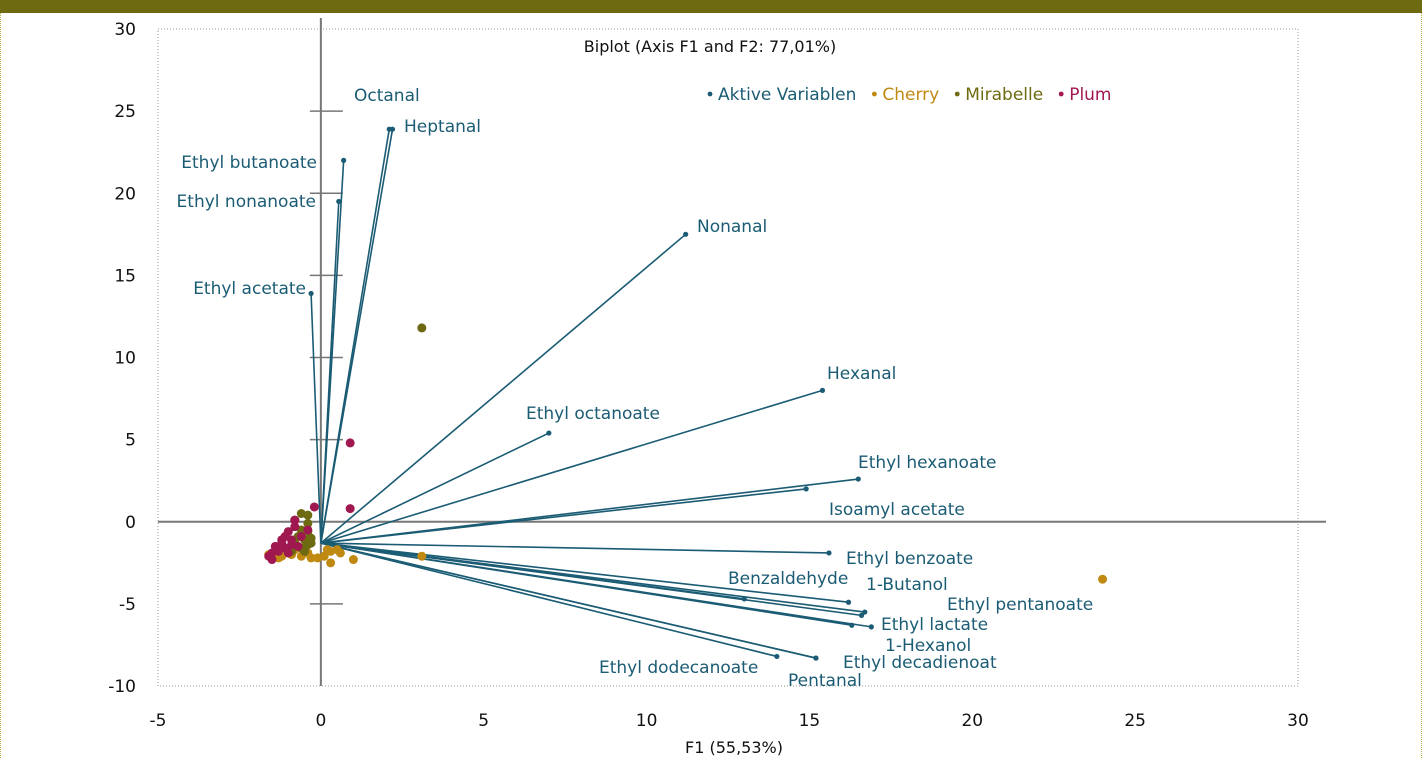 The width and height of the screenshot is (1422, 758). I want to click on variable-label: 1-Butanol, so click(907, 585).